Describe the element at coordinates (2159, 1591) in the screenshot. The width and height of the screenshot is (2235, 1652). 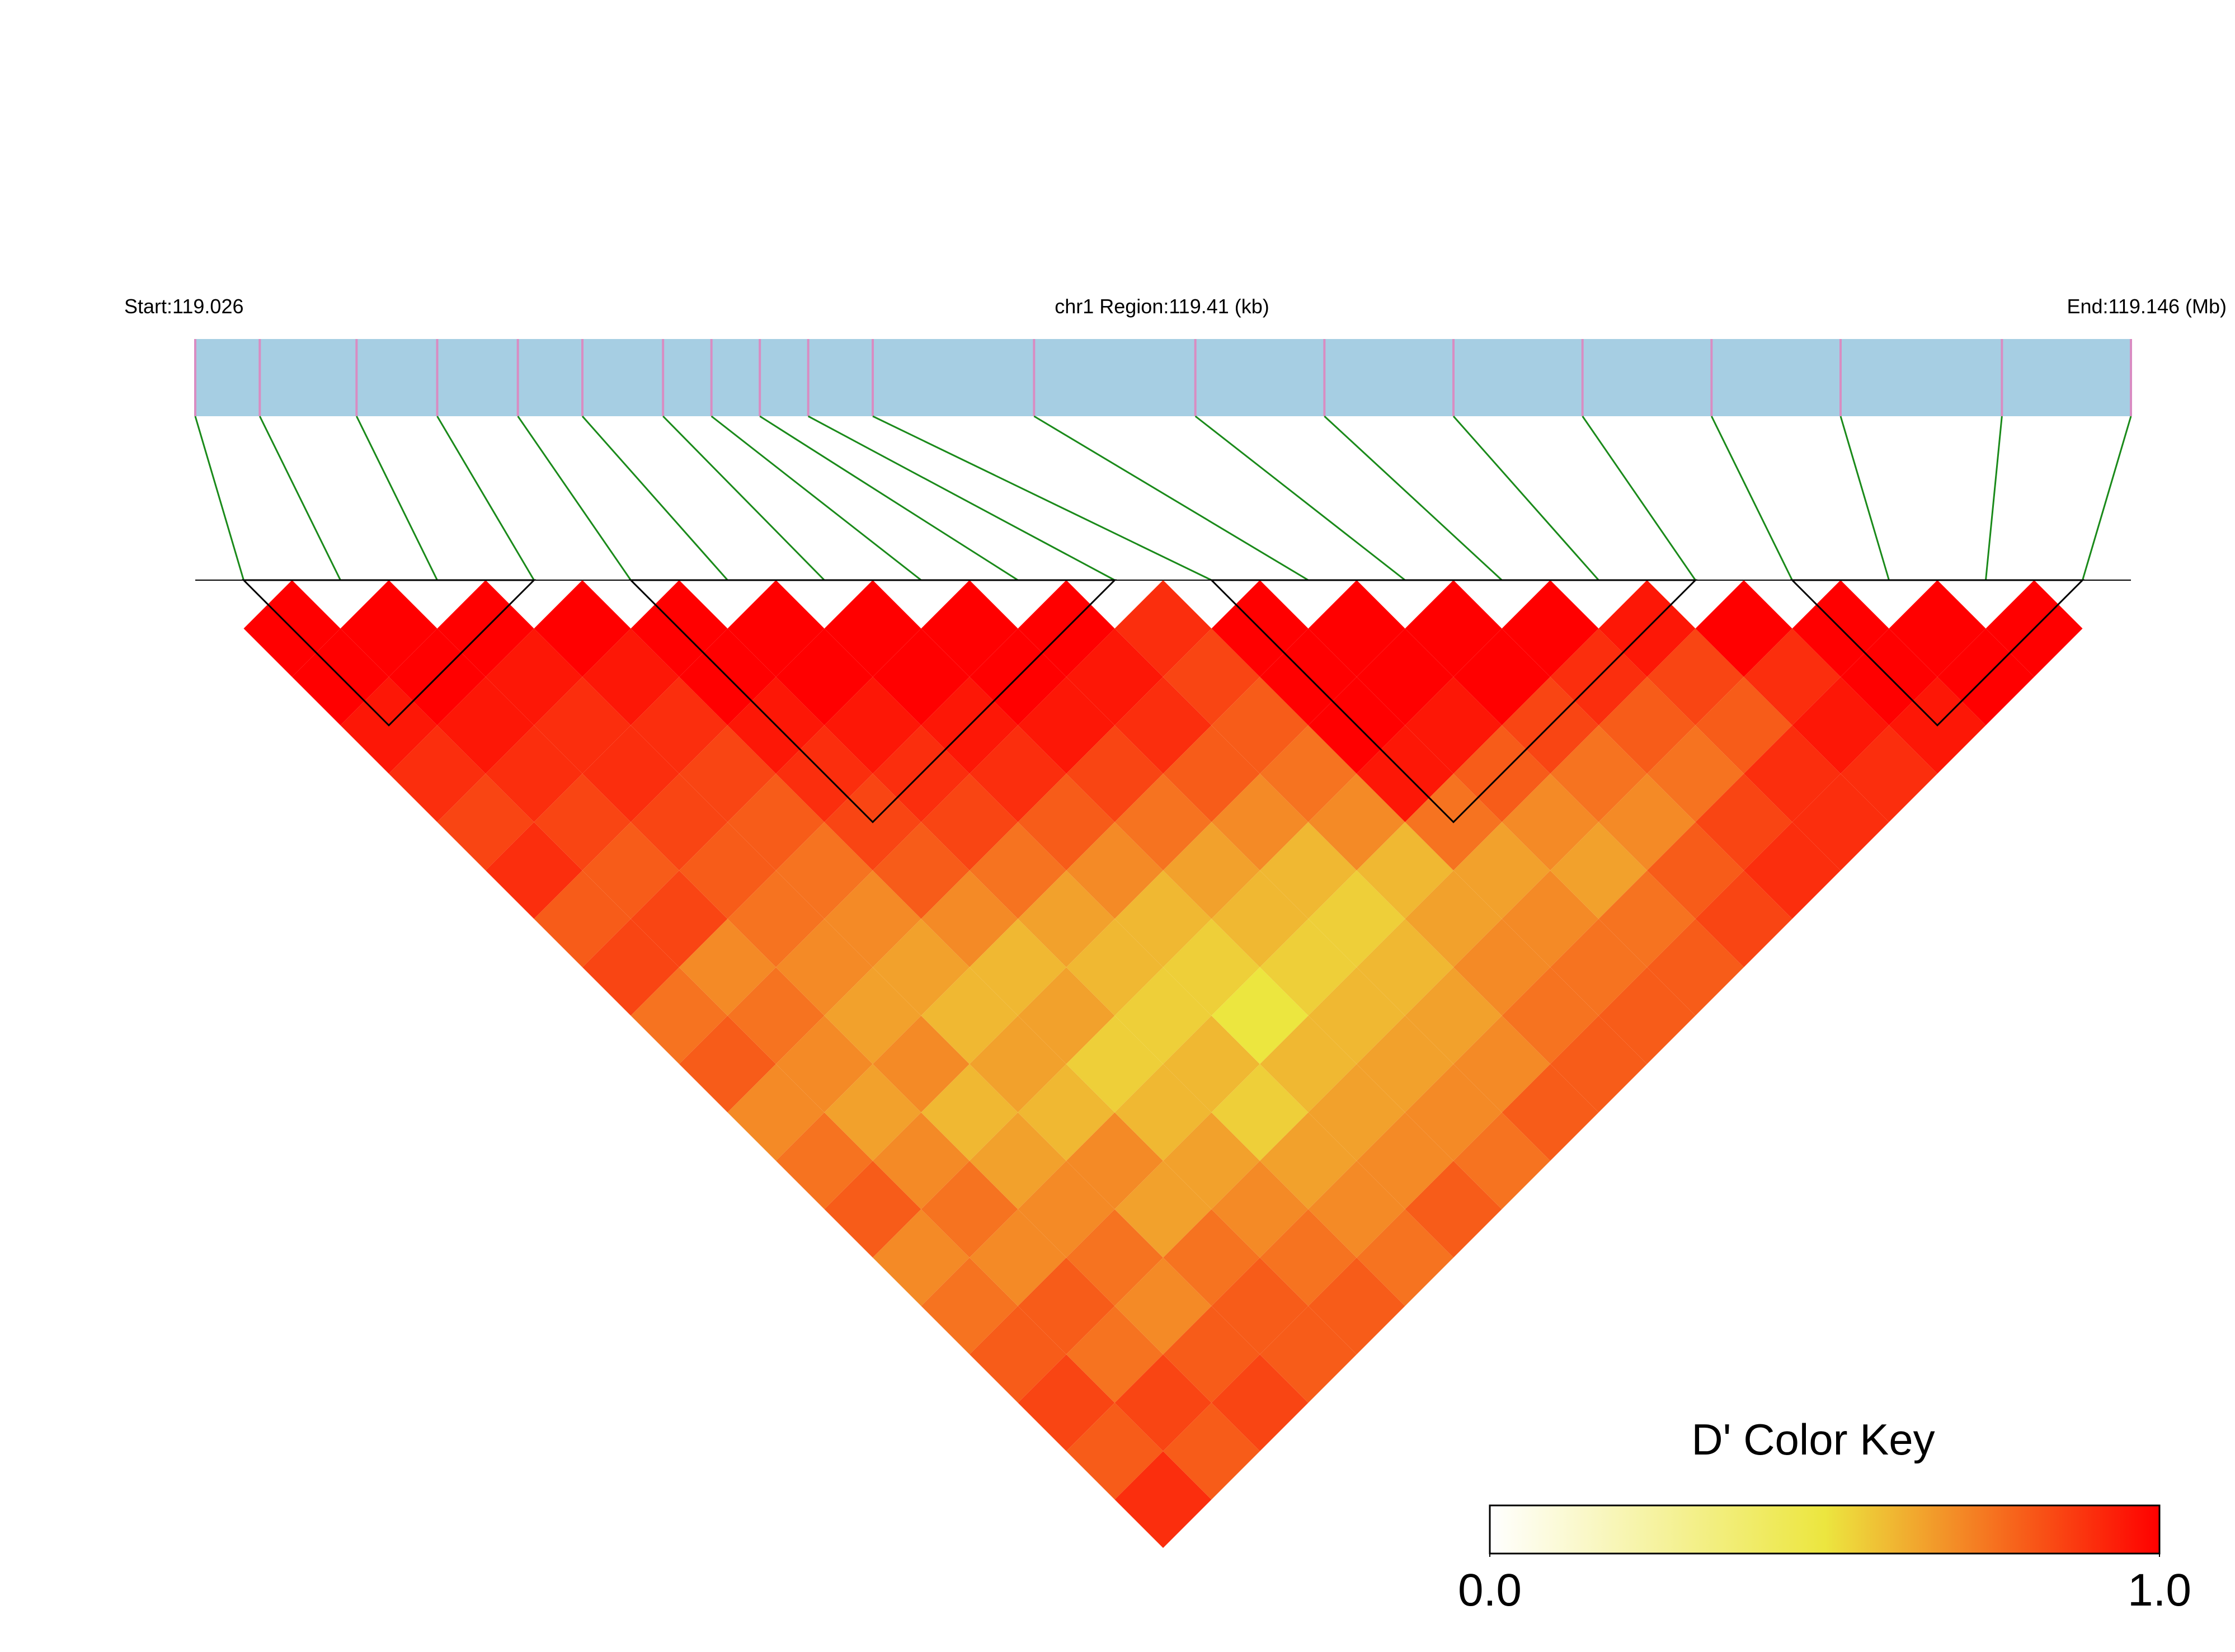
I see `key-tick-label: 1.0` at that location.